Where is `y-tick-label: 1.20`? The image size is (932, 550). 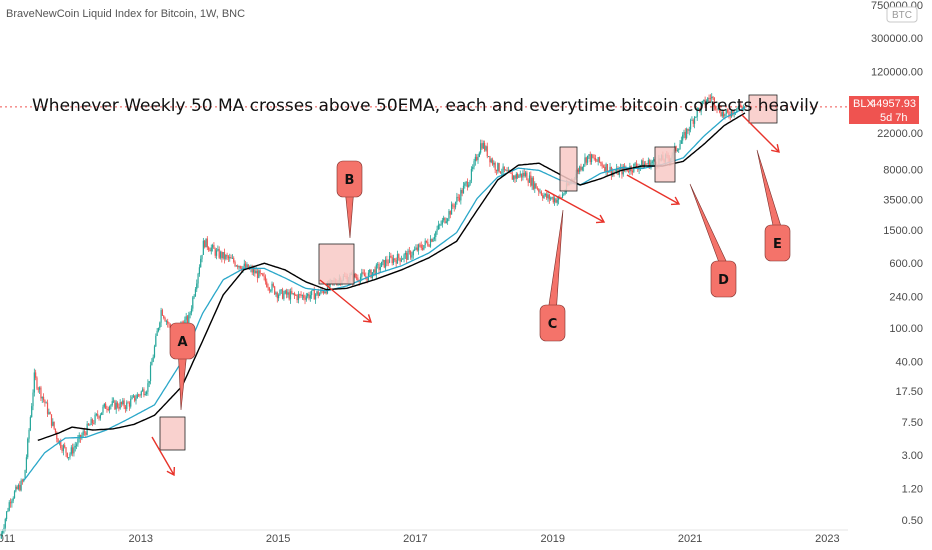
y-tick-label: 1.20 is located at coordinates (912, 489).